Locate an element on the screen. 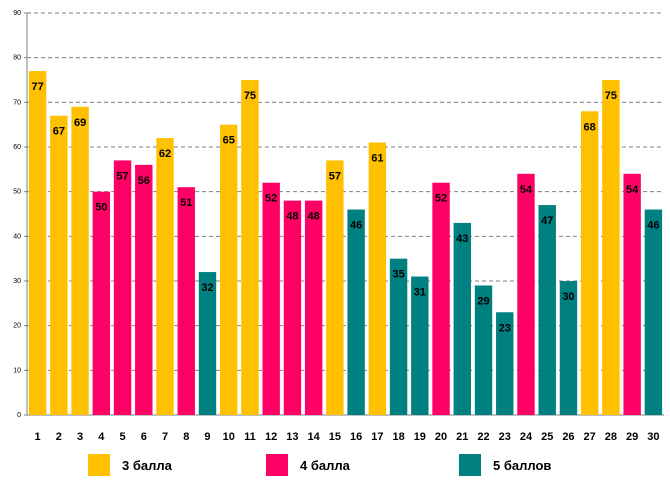  x-tick-label: 13 is located at coordinates (292, 437).